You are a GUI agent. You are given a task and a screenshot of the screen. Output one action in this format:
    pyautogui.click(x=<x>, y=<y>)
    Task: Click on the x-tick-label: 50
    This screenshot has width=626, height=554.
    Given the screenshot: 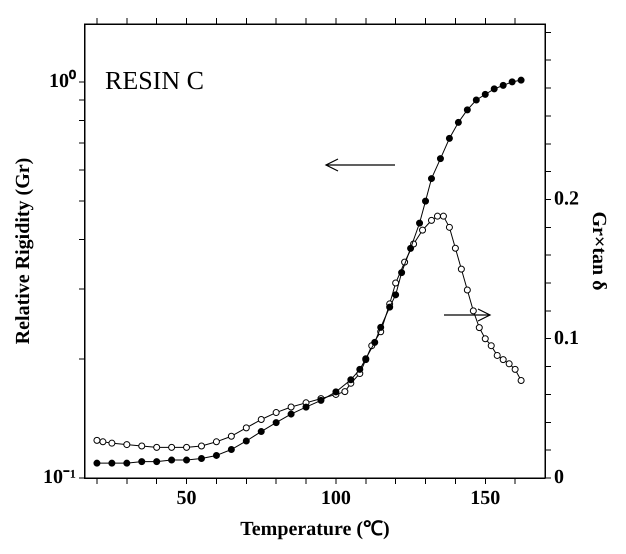 What is the action you would take?
    pyautogui.click(x=186, y=498)
    